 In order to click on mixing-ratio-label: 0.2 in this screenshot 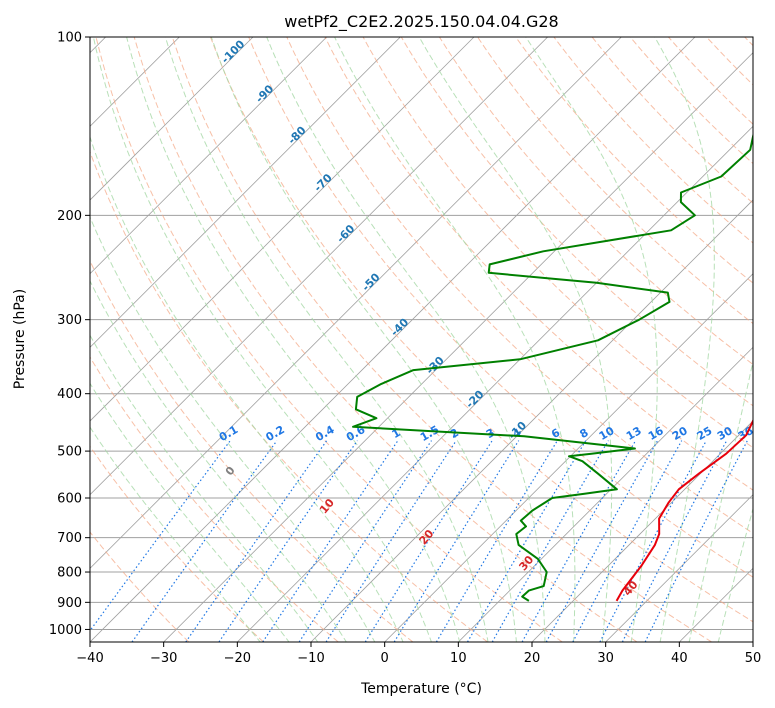, I will do `click(274, 433)`.